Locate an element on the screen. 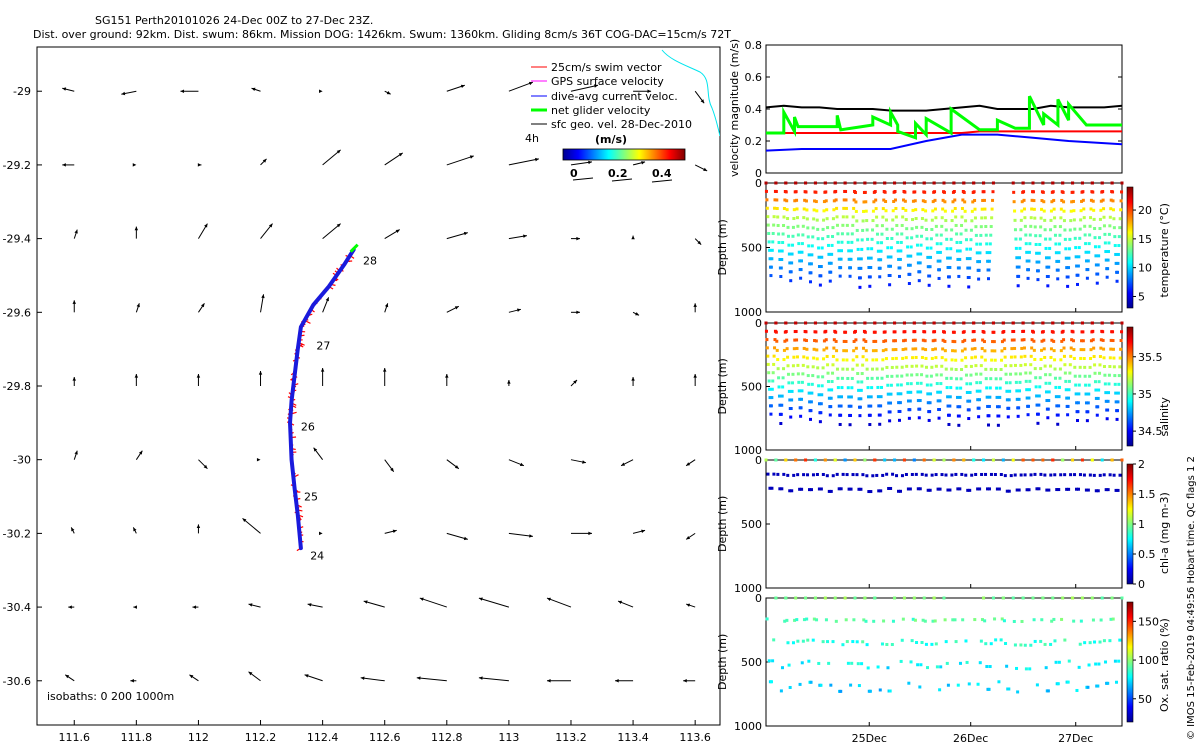  sfc-vector is located at coordinates (520, 534).